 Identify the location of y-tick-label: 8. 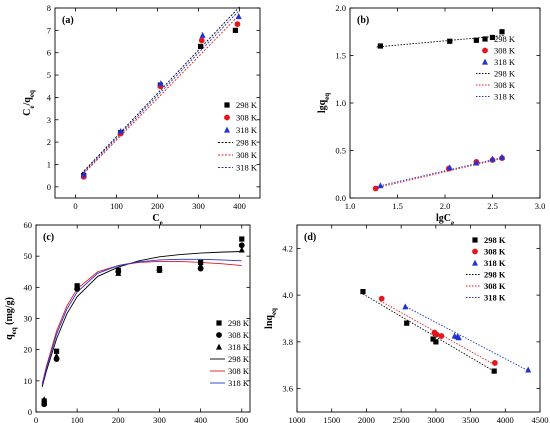
(49, 8).